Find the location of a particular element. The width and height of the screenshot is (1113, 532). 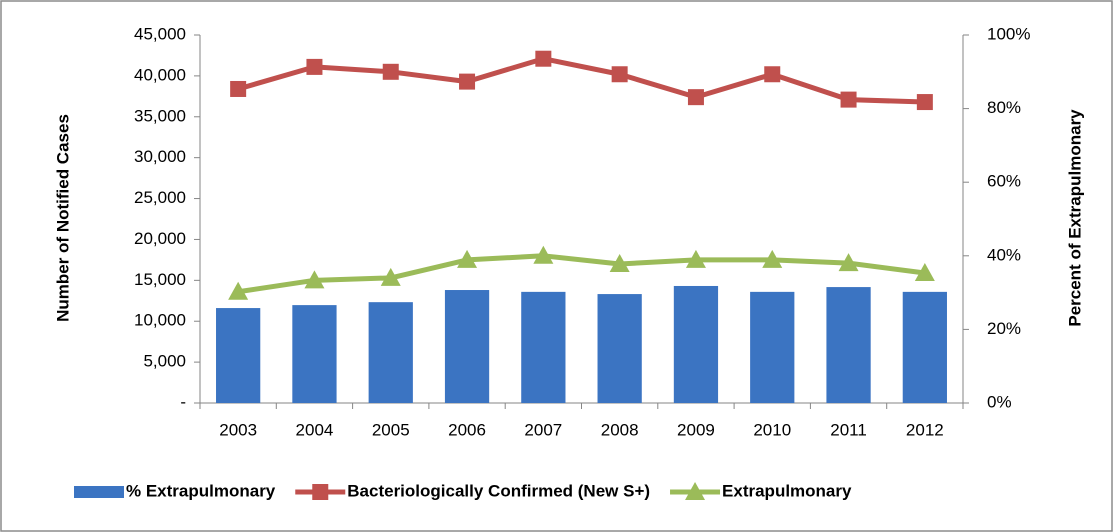

y2-tick-label: 0% is located at coordinates (999, 401).